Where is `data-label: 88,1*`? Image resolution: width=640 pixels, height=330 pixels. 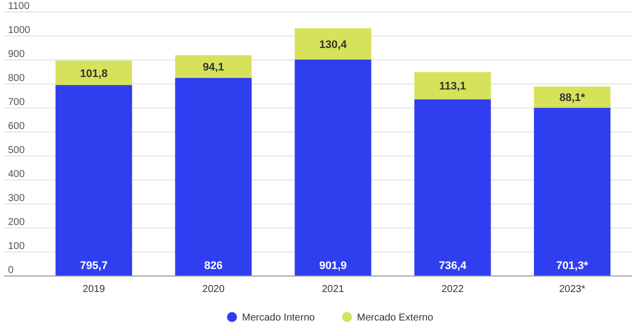
data-label: 88,1* is located at coordinates (572, 98).